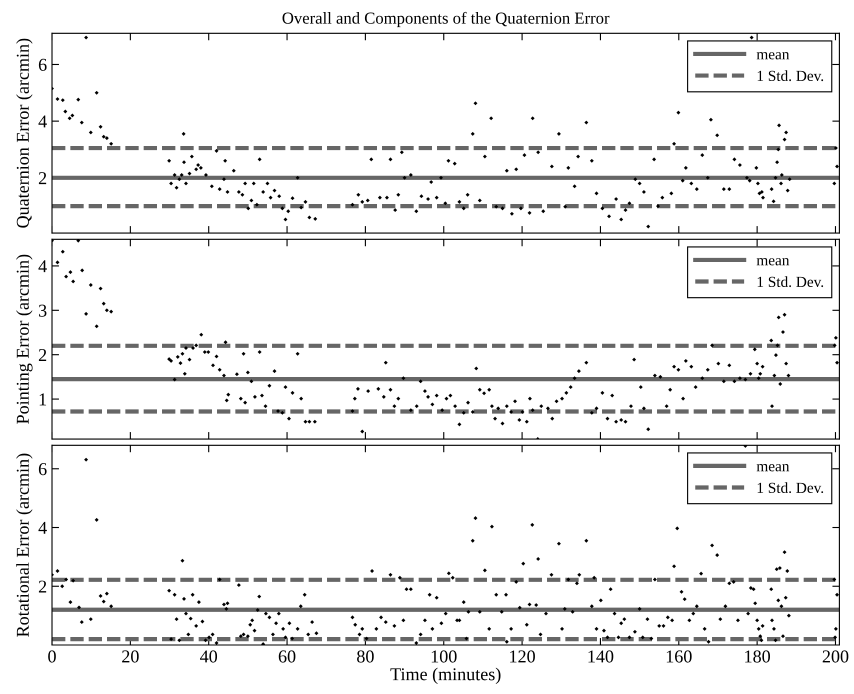  Describe the element at coordinates (42, 310) in the screenshot. I see `y-tick-label: 3` at that location.